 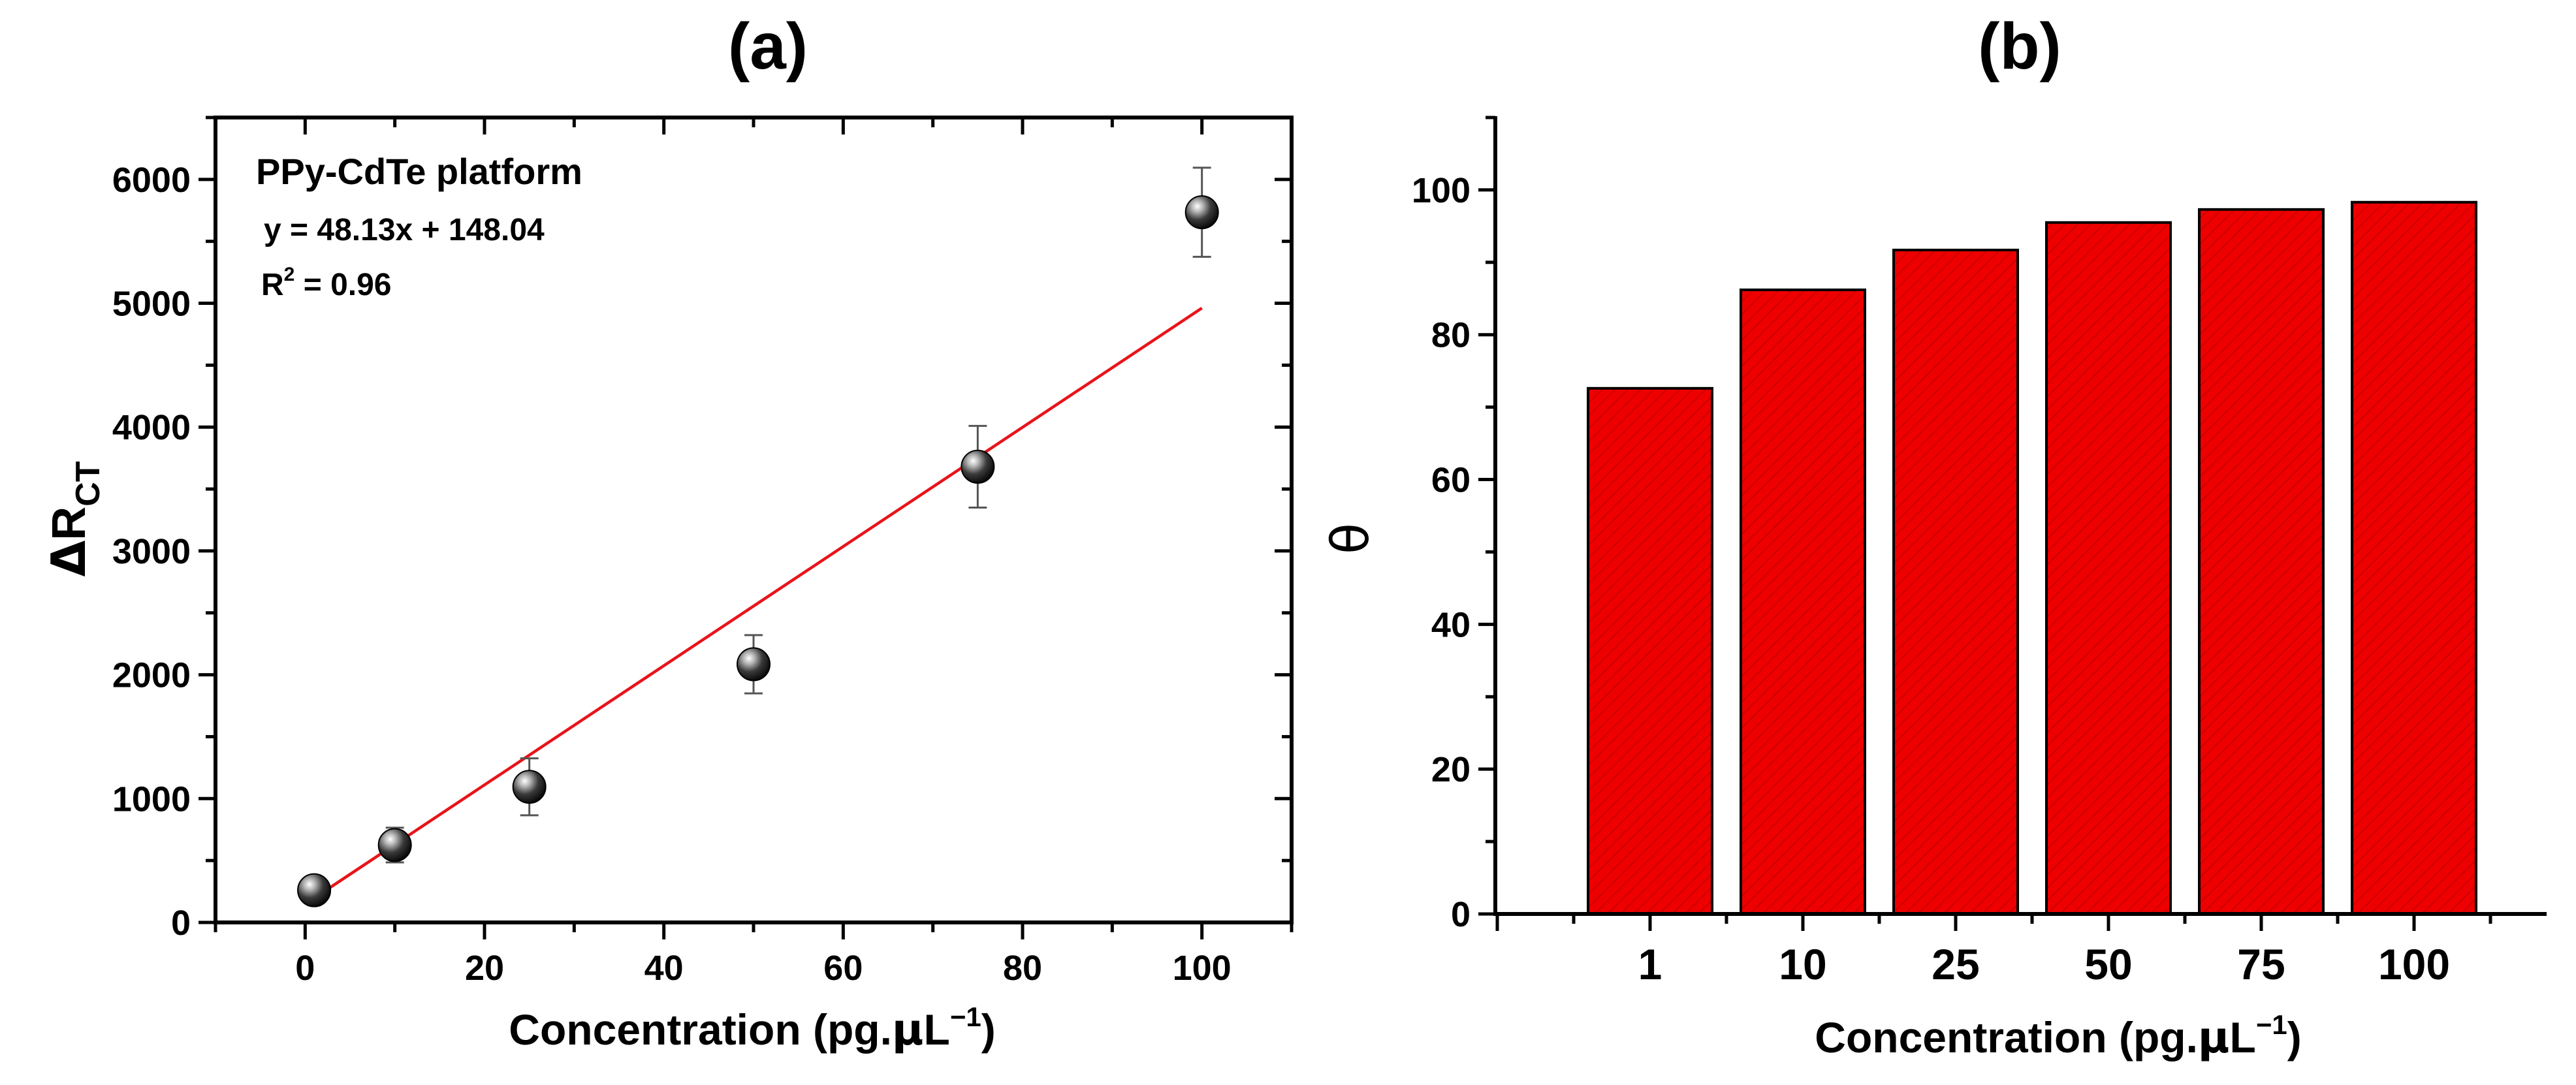 I want to click on y-tick-label-b: 20, so click(x=1451, y=769).